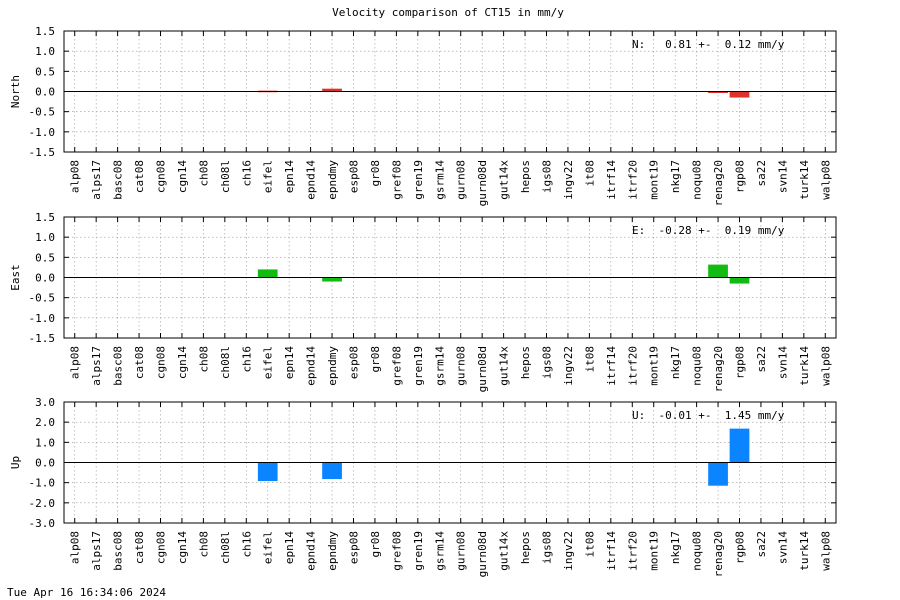 Image resolution: width=900 pixels, height=600 pixels. Describe the element at coordinates (761, 173) in the screenshot. I see `x-tick-label: sa22` at that location.